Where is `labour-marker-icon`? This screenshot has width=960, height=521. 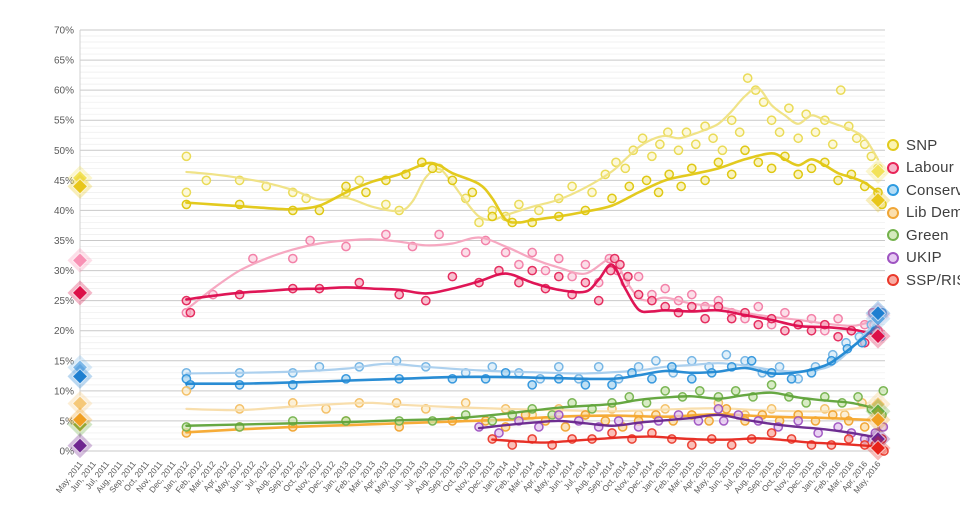
labour-marker-icon is located at coordinates (893, 167).